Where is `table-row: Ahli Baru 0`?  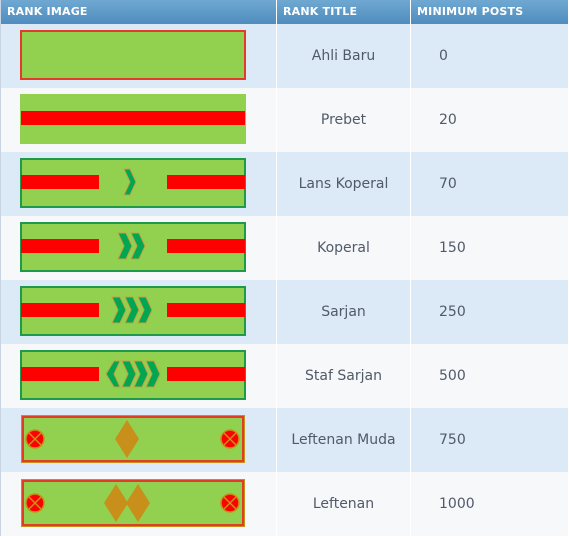
table-row: Ahli Baru 0 is located at coordinates (285, 56).